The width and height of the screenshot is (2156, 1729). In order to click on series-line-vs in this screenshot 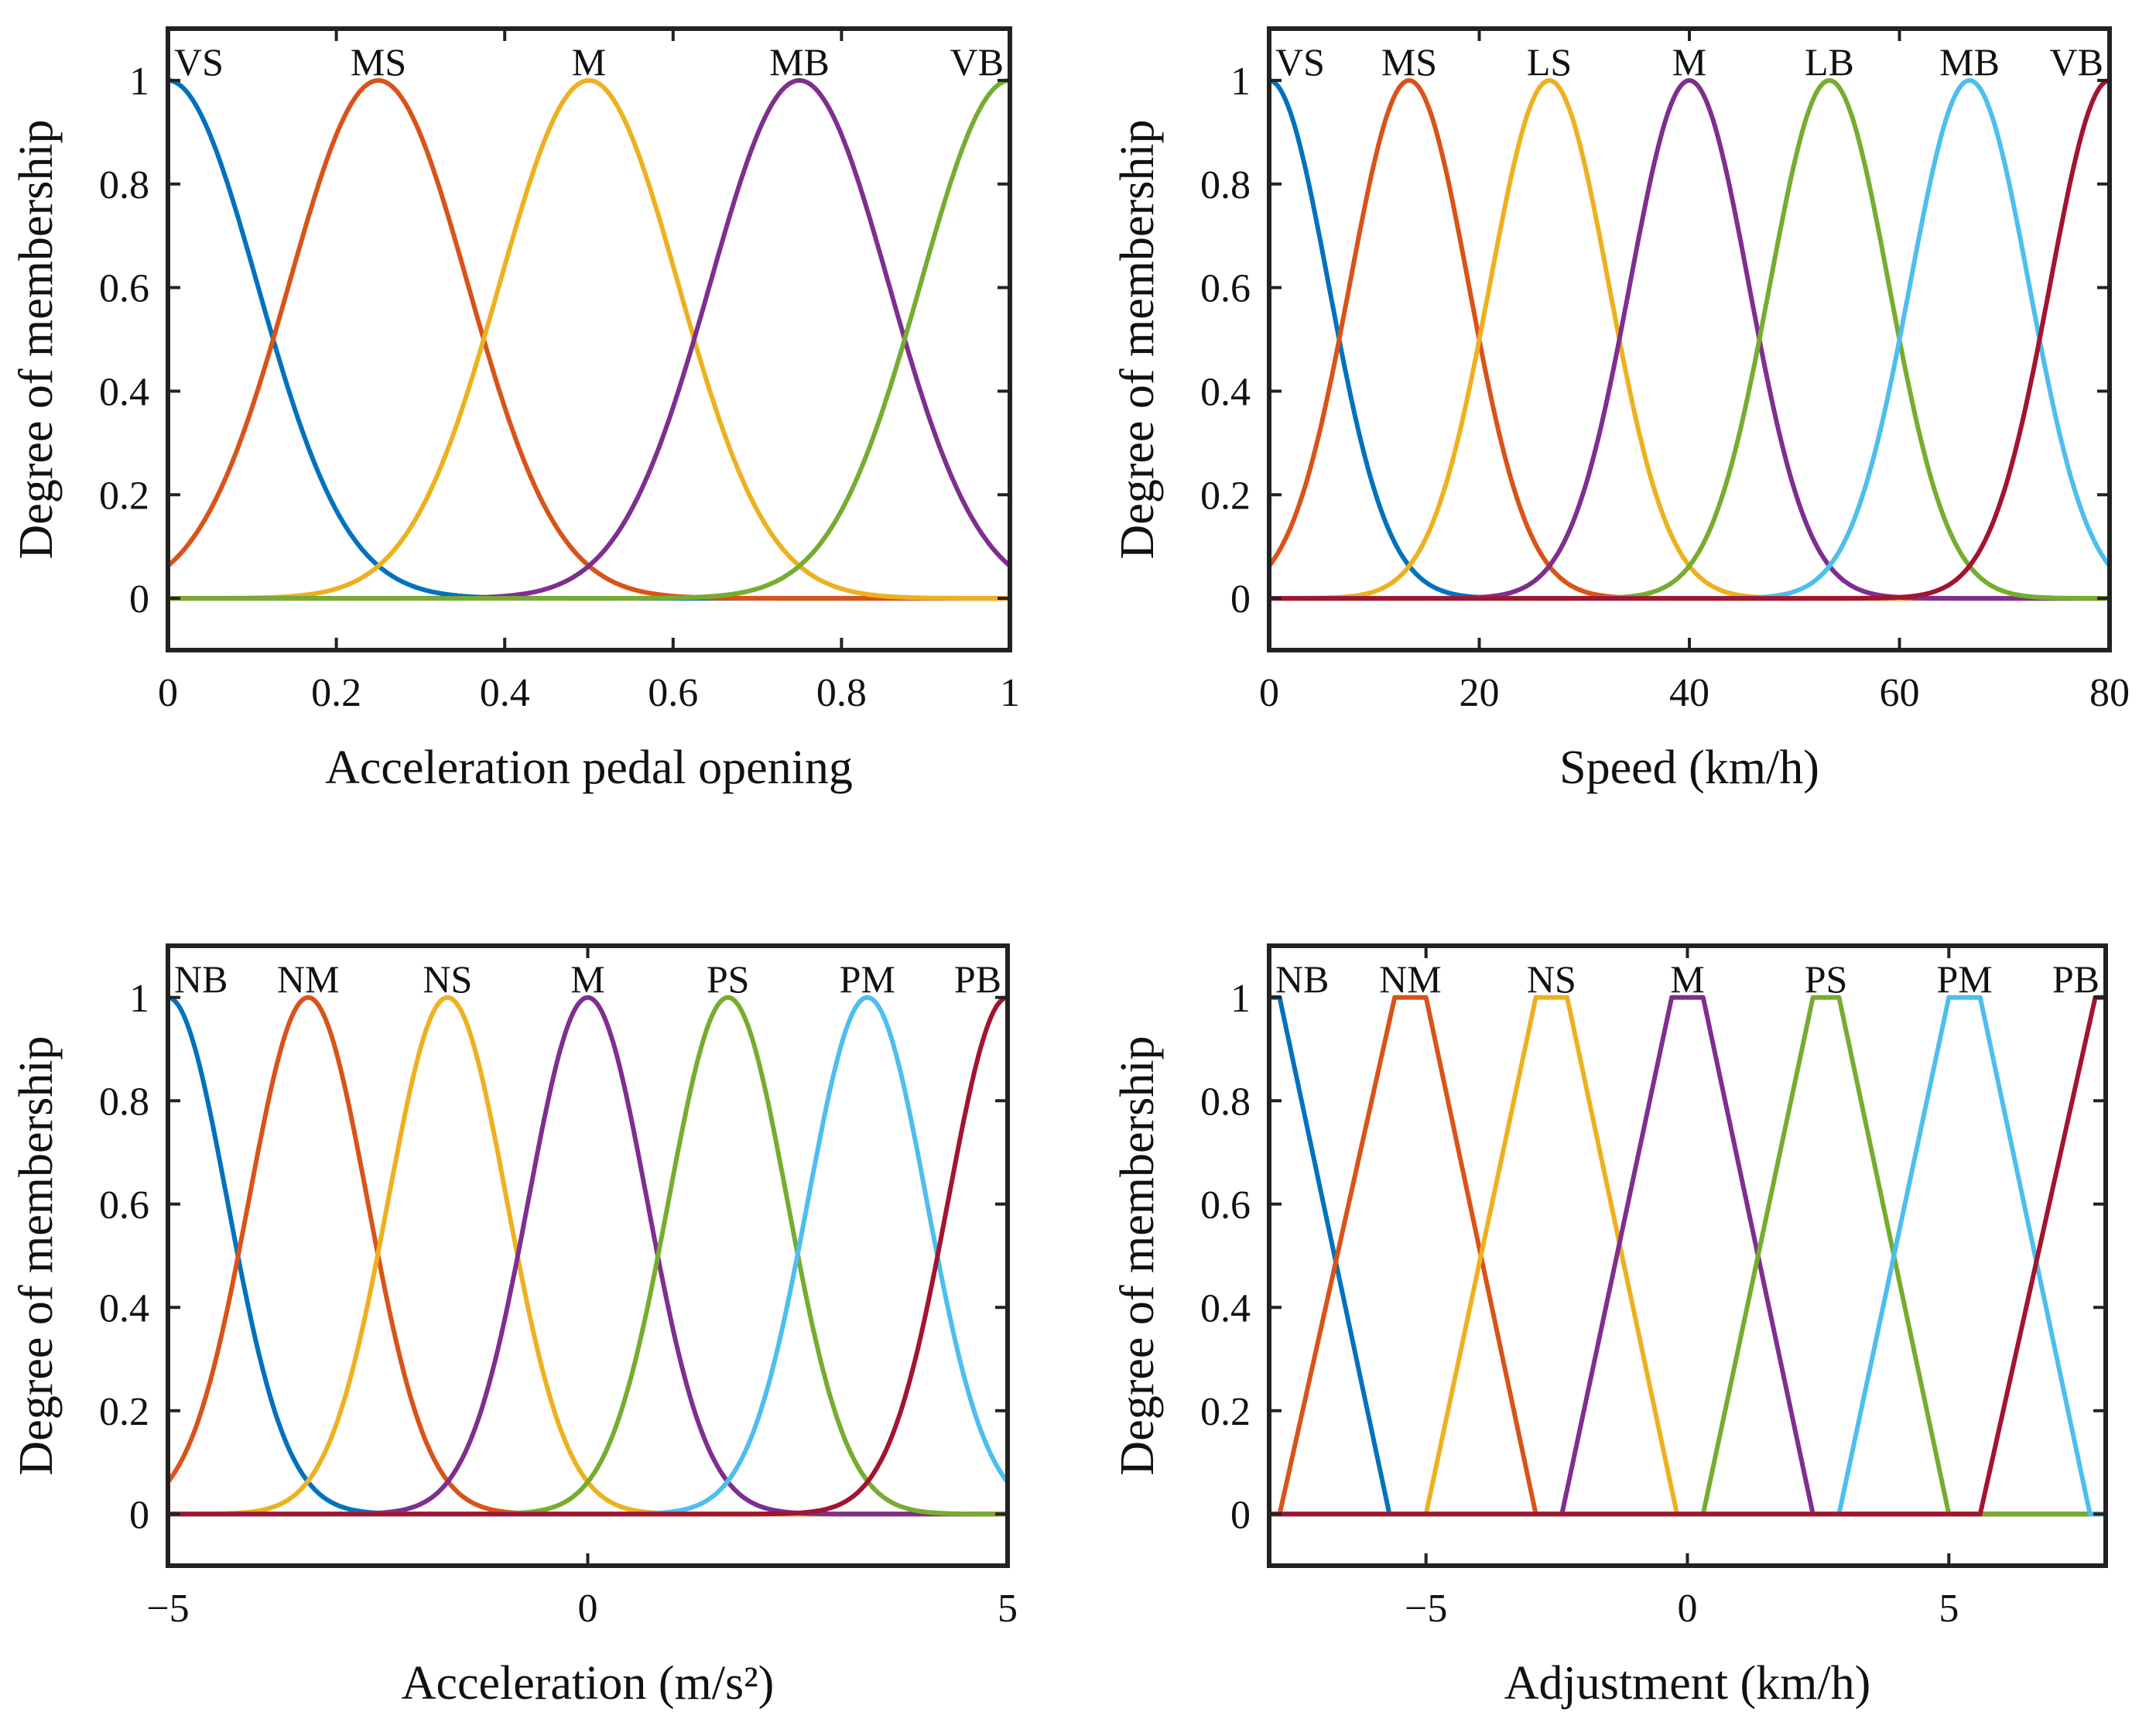, I will do `click(589, 339)`.